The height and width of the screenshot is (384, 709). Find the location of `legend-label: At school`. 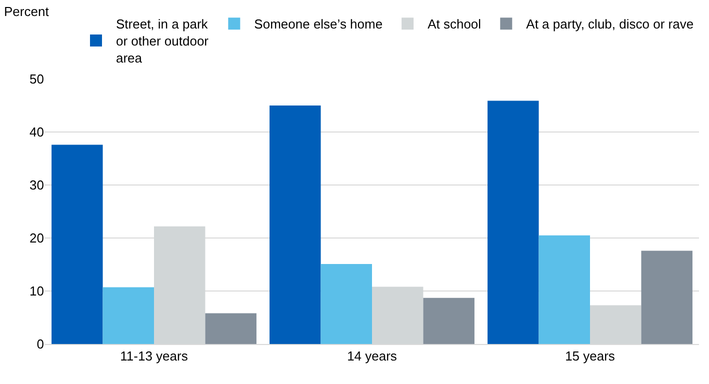

legend-label: At school is located at coordinates (455, 24).